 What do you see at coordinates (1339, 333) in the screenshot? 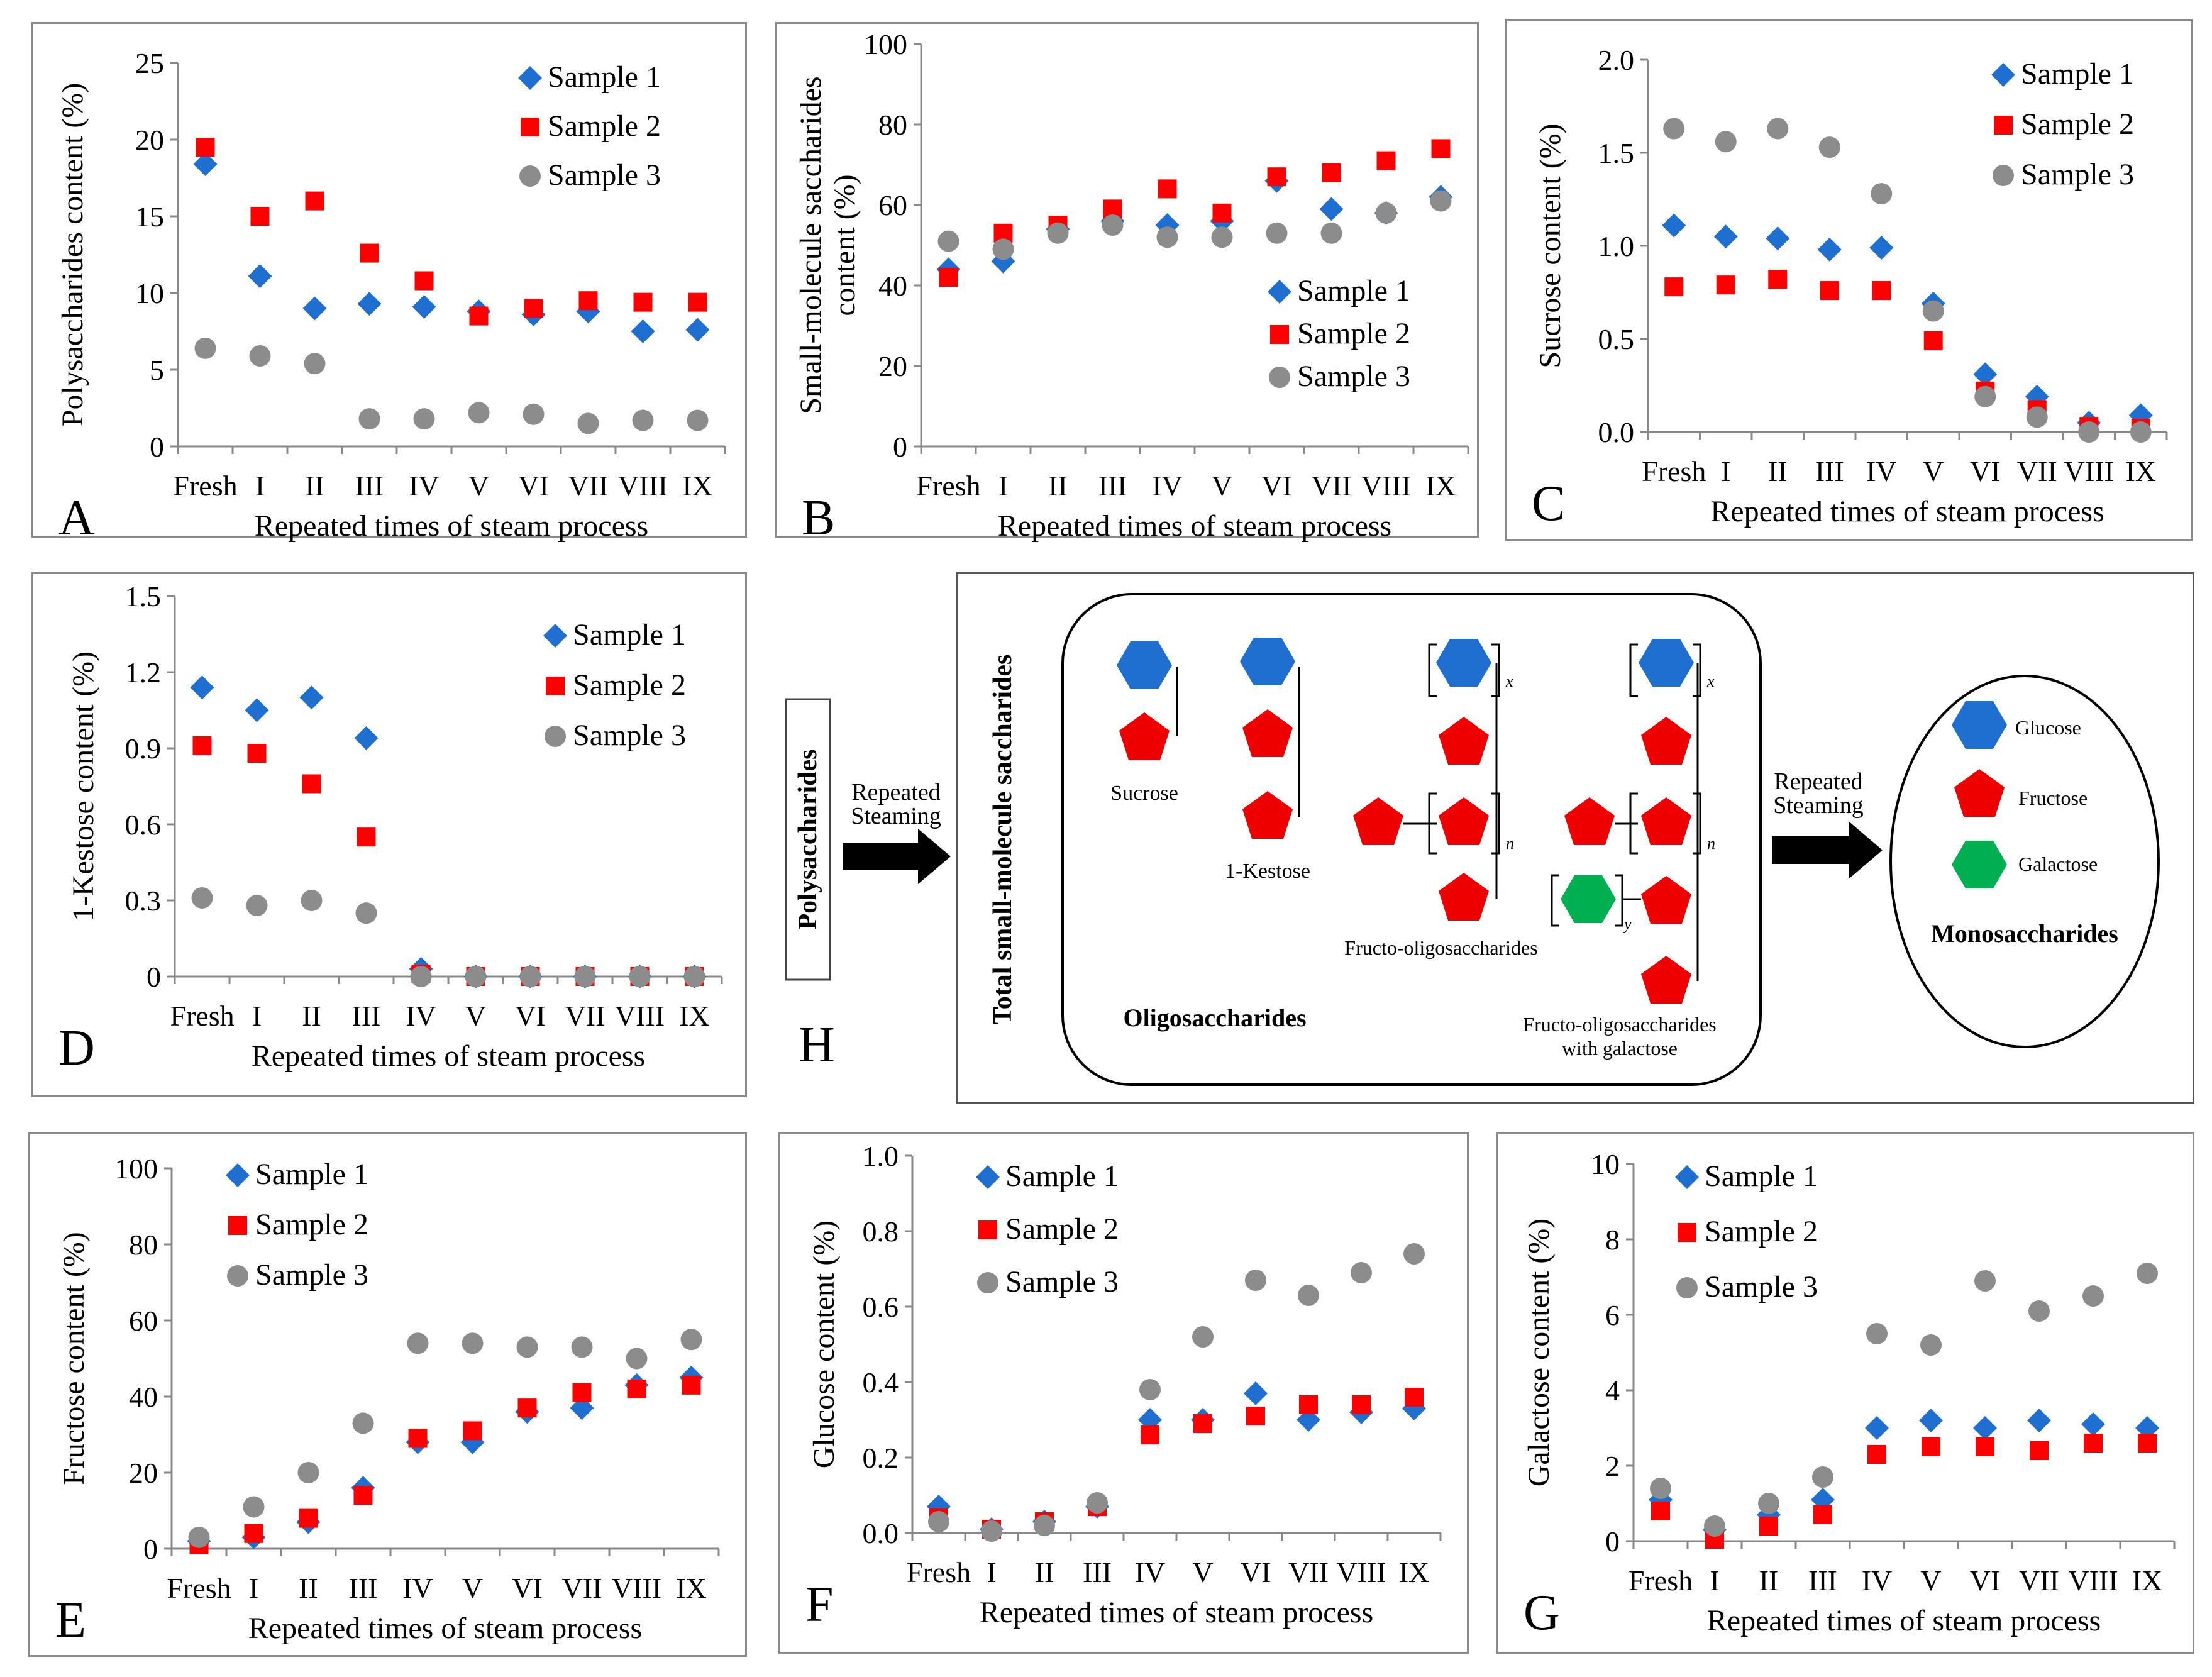
I see `legend: Sample 1 Sample 2 Sample 3` at bounding box center [1339, 333].